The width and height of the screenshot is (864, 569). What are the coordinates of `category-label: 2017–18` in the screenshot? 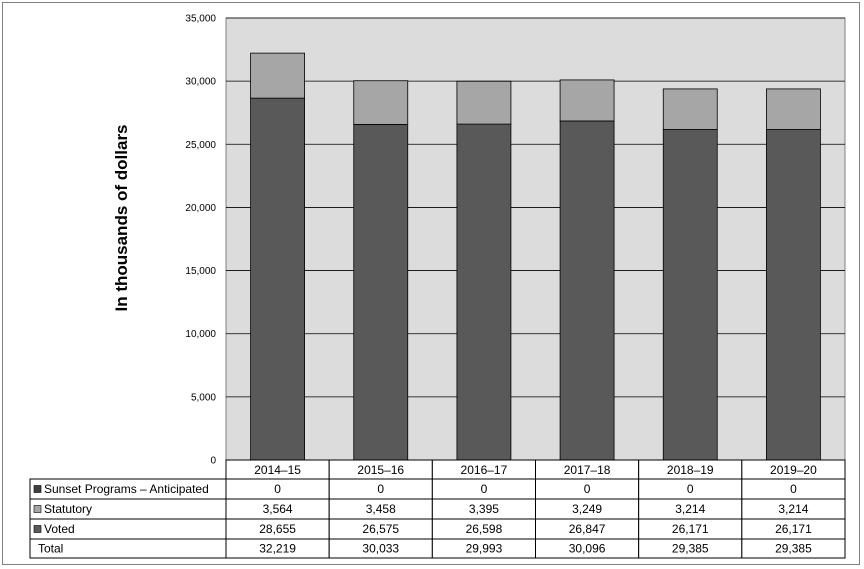 It's located at (587, 470).